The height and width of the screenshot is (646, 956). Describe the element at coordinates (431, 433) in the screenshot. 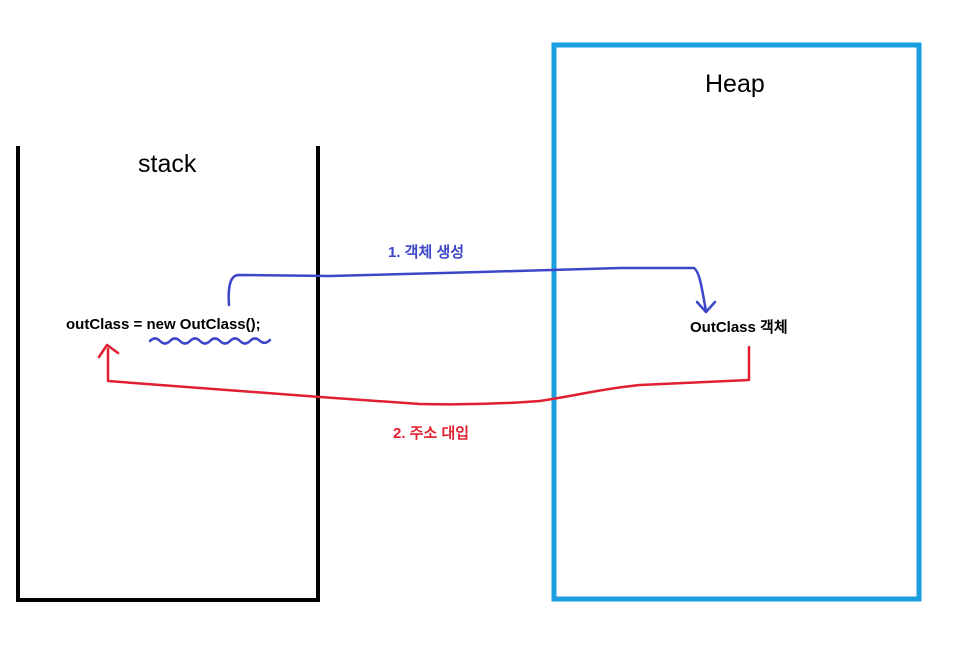

I see `assign-address-label: 2. 주소 대입` at that location.